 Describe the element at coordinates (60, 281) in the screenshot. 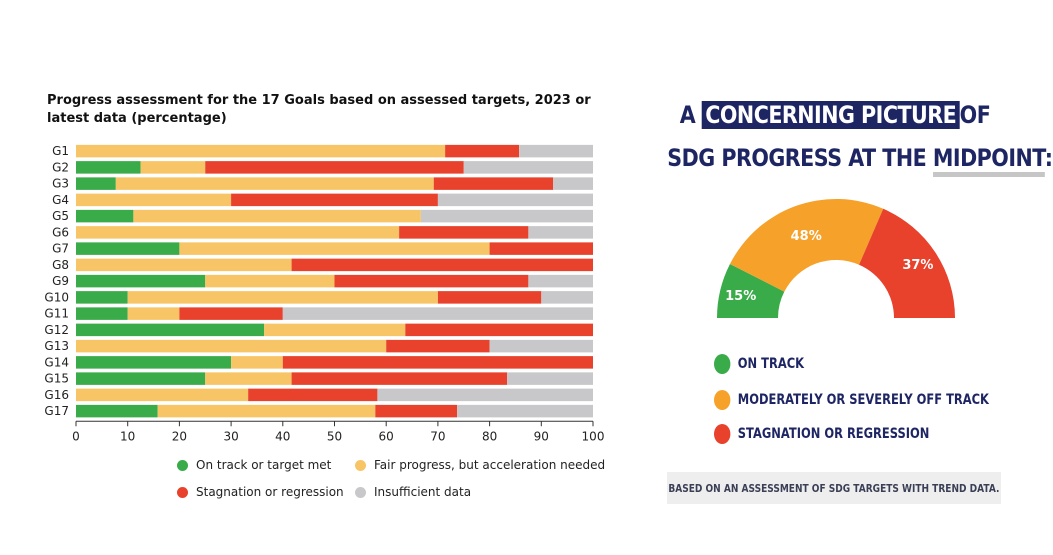

I see `category-label: G9` at that location.